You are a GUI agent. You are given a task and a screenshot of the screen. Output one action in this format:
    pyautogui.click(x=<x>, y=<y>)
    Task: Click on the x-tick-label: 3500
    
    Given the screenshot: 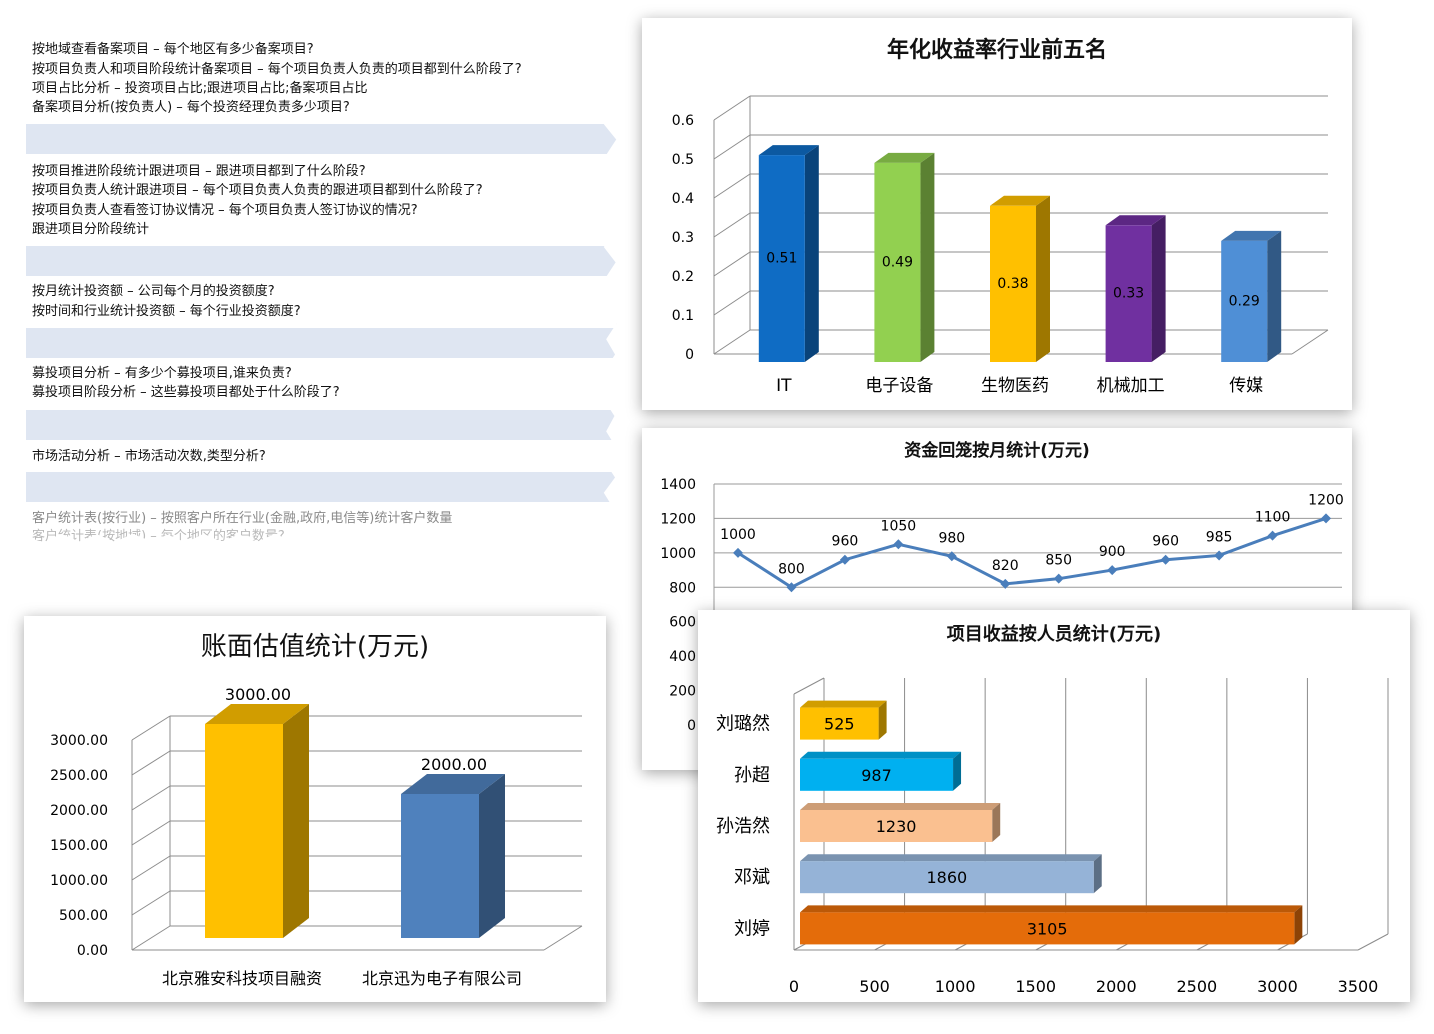 What is the action you would take?
    pyautogui.click(x=1358, y=986)
    